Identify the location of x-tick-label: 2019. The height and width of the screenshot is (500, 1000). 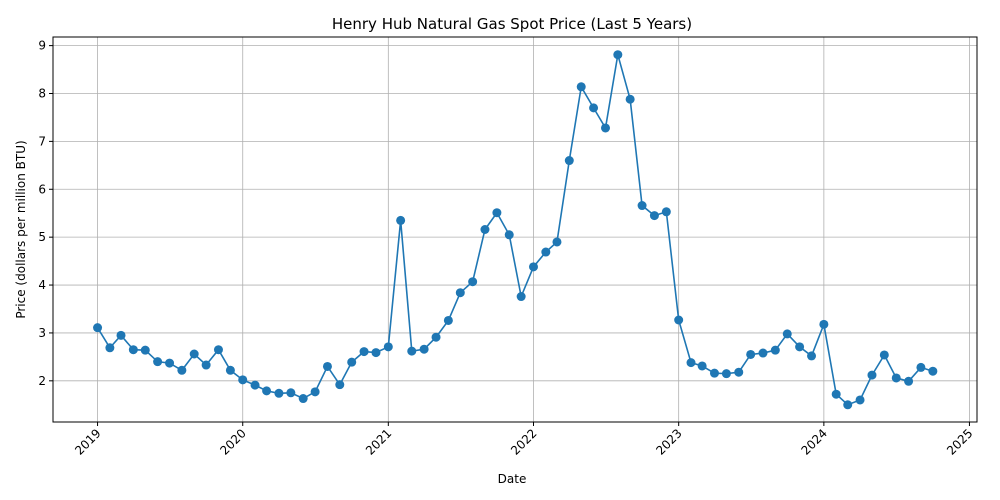
(87, 441).